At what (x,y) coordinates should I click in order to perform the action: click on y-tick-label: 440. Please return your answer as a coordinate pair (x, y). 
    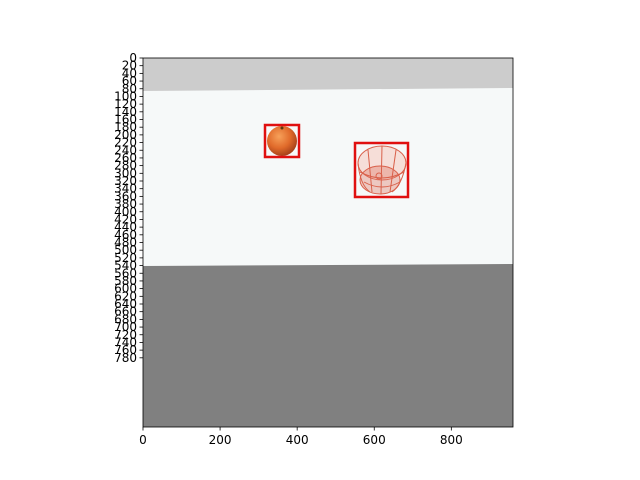
    Looking at the image, I should click on (125, 227).